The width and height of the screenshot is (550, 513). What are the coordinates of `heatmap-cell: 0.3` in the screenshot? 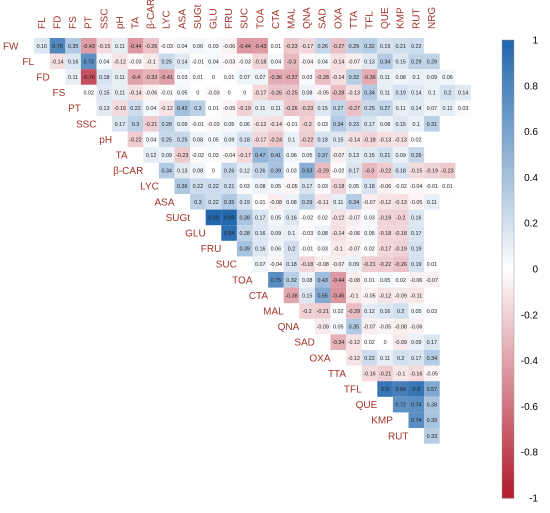 It's located at (135, 124).